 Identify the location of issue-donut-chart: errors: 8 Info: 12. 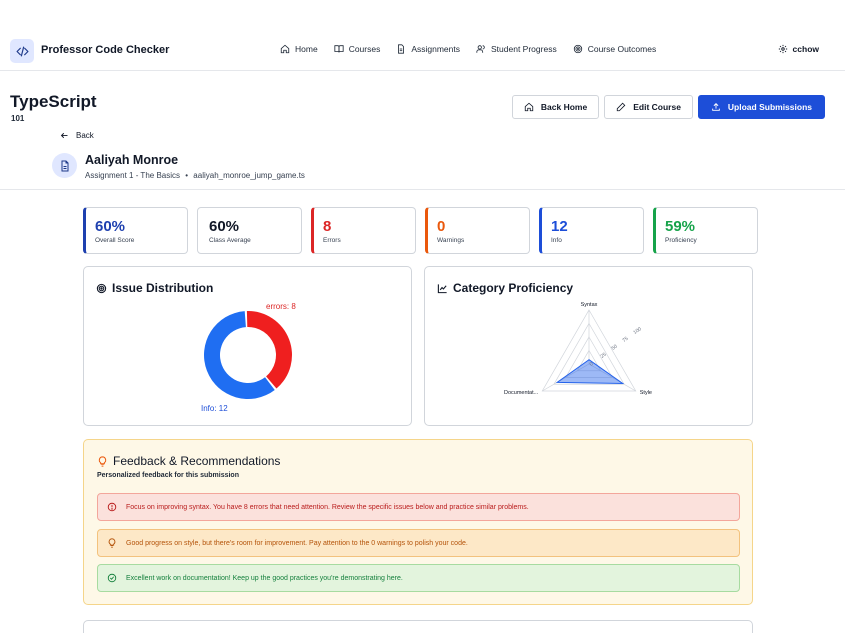
(247, 362).